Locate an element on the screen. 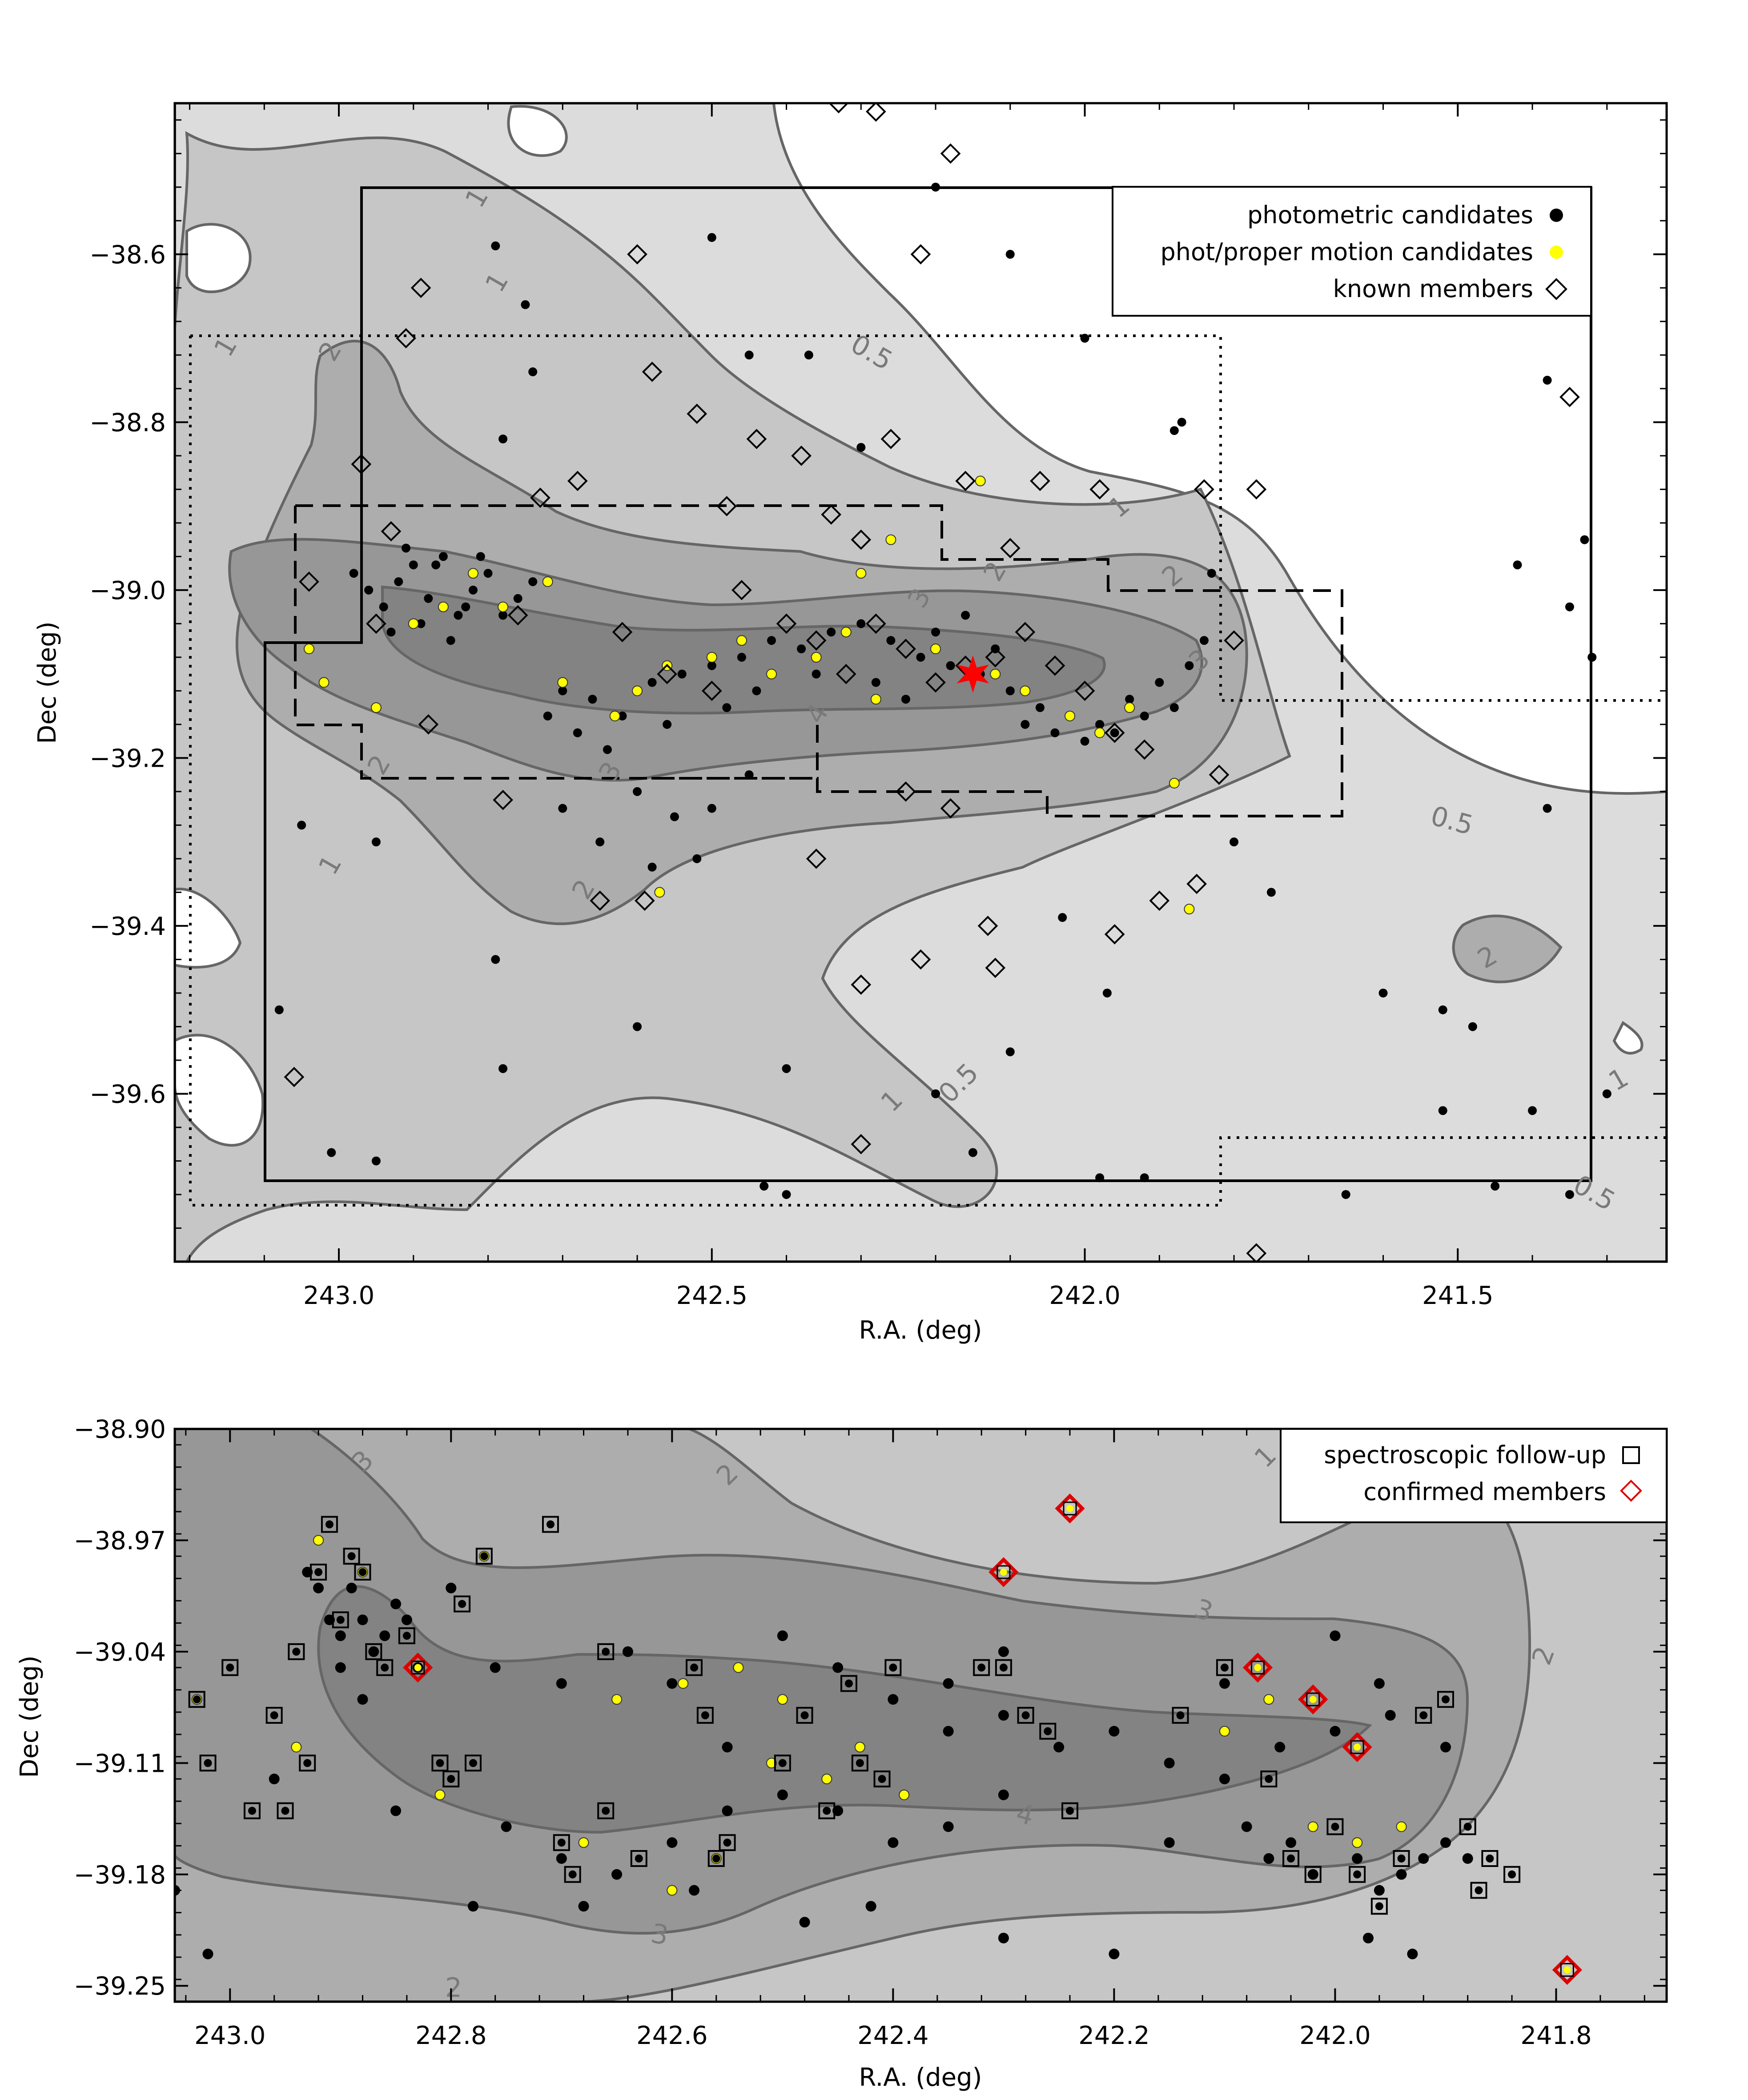  legend-label: known members is located at coordinates (1433, 289).